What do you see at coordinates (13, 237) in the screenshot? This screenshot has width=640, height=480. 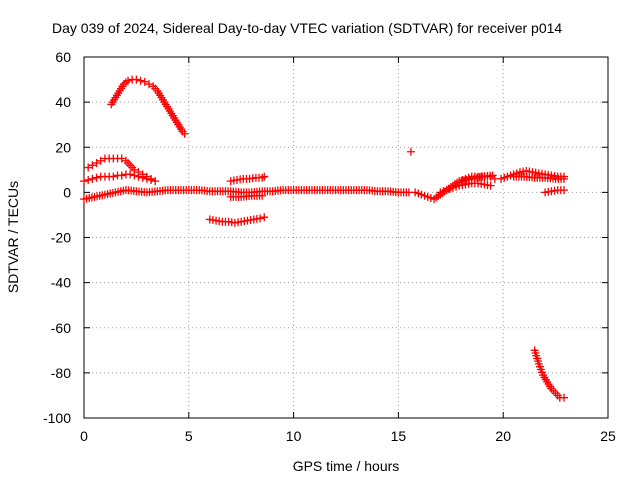 I see `y-axis-label: SDTVAR / TECUs` at bounding box center [13, 237].